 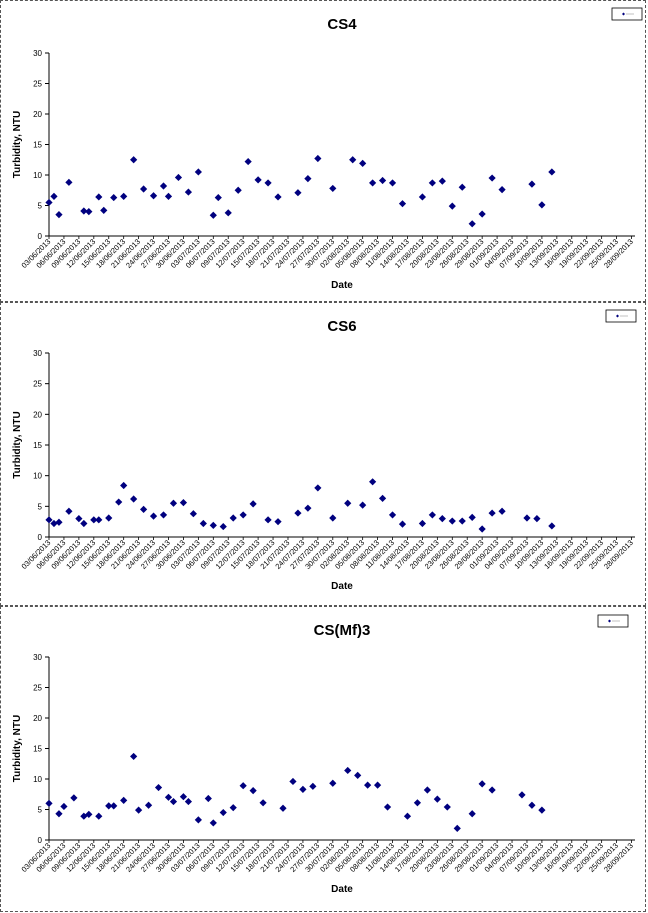 What do you see at coordinates (37, 445) in the screenshot?
I see `y-tick-label: 15` at bounding box center [37, 445].